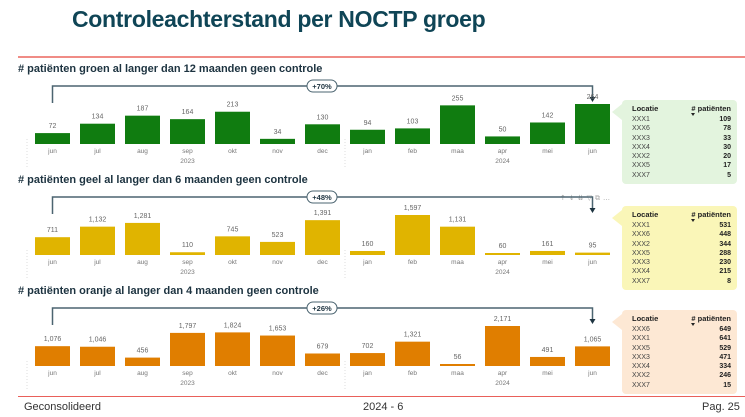 This screenshot has height=417, width=745. What do you see at coordinates (323, 117) in the screenshot?
I see `value-label: 130` at bounding box center [323, 117].